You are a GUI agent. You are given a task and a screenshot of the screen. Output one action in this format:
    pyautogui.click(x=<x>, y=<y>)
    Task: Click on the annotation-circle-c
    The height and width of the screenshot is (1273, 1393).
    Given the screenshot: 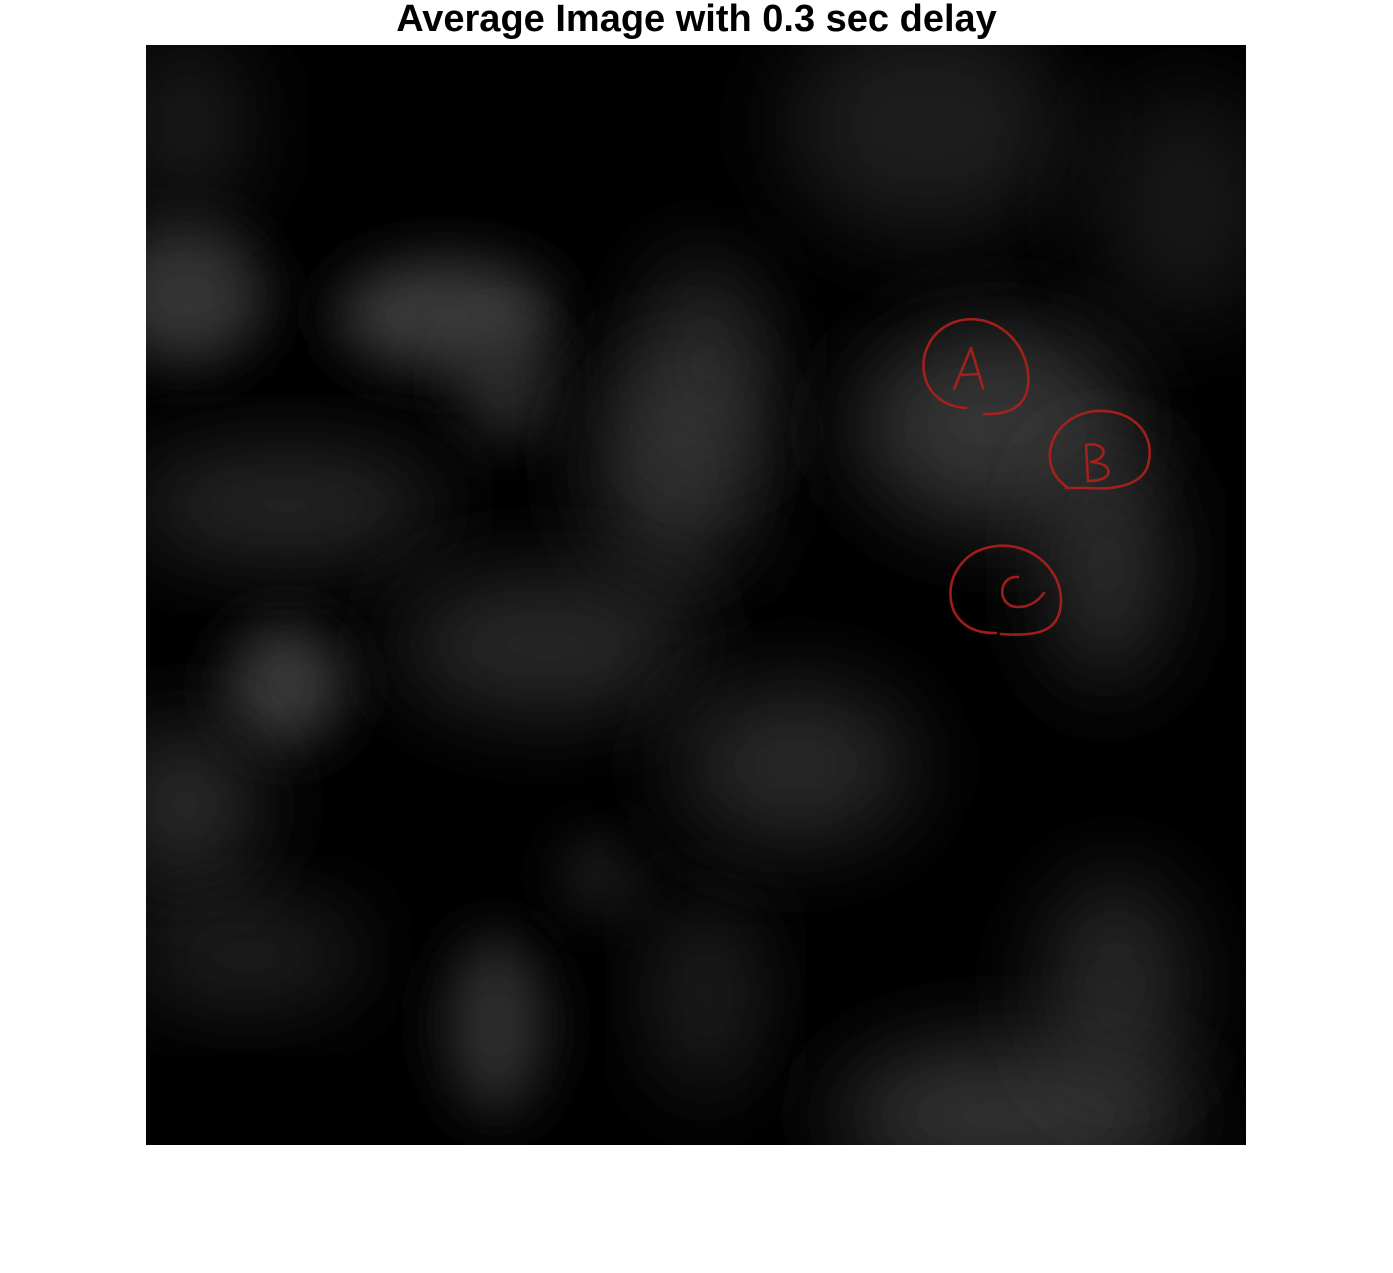 What is the action you would take?
    pyautogui.click(x=1006, y=590)
    